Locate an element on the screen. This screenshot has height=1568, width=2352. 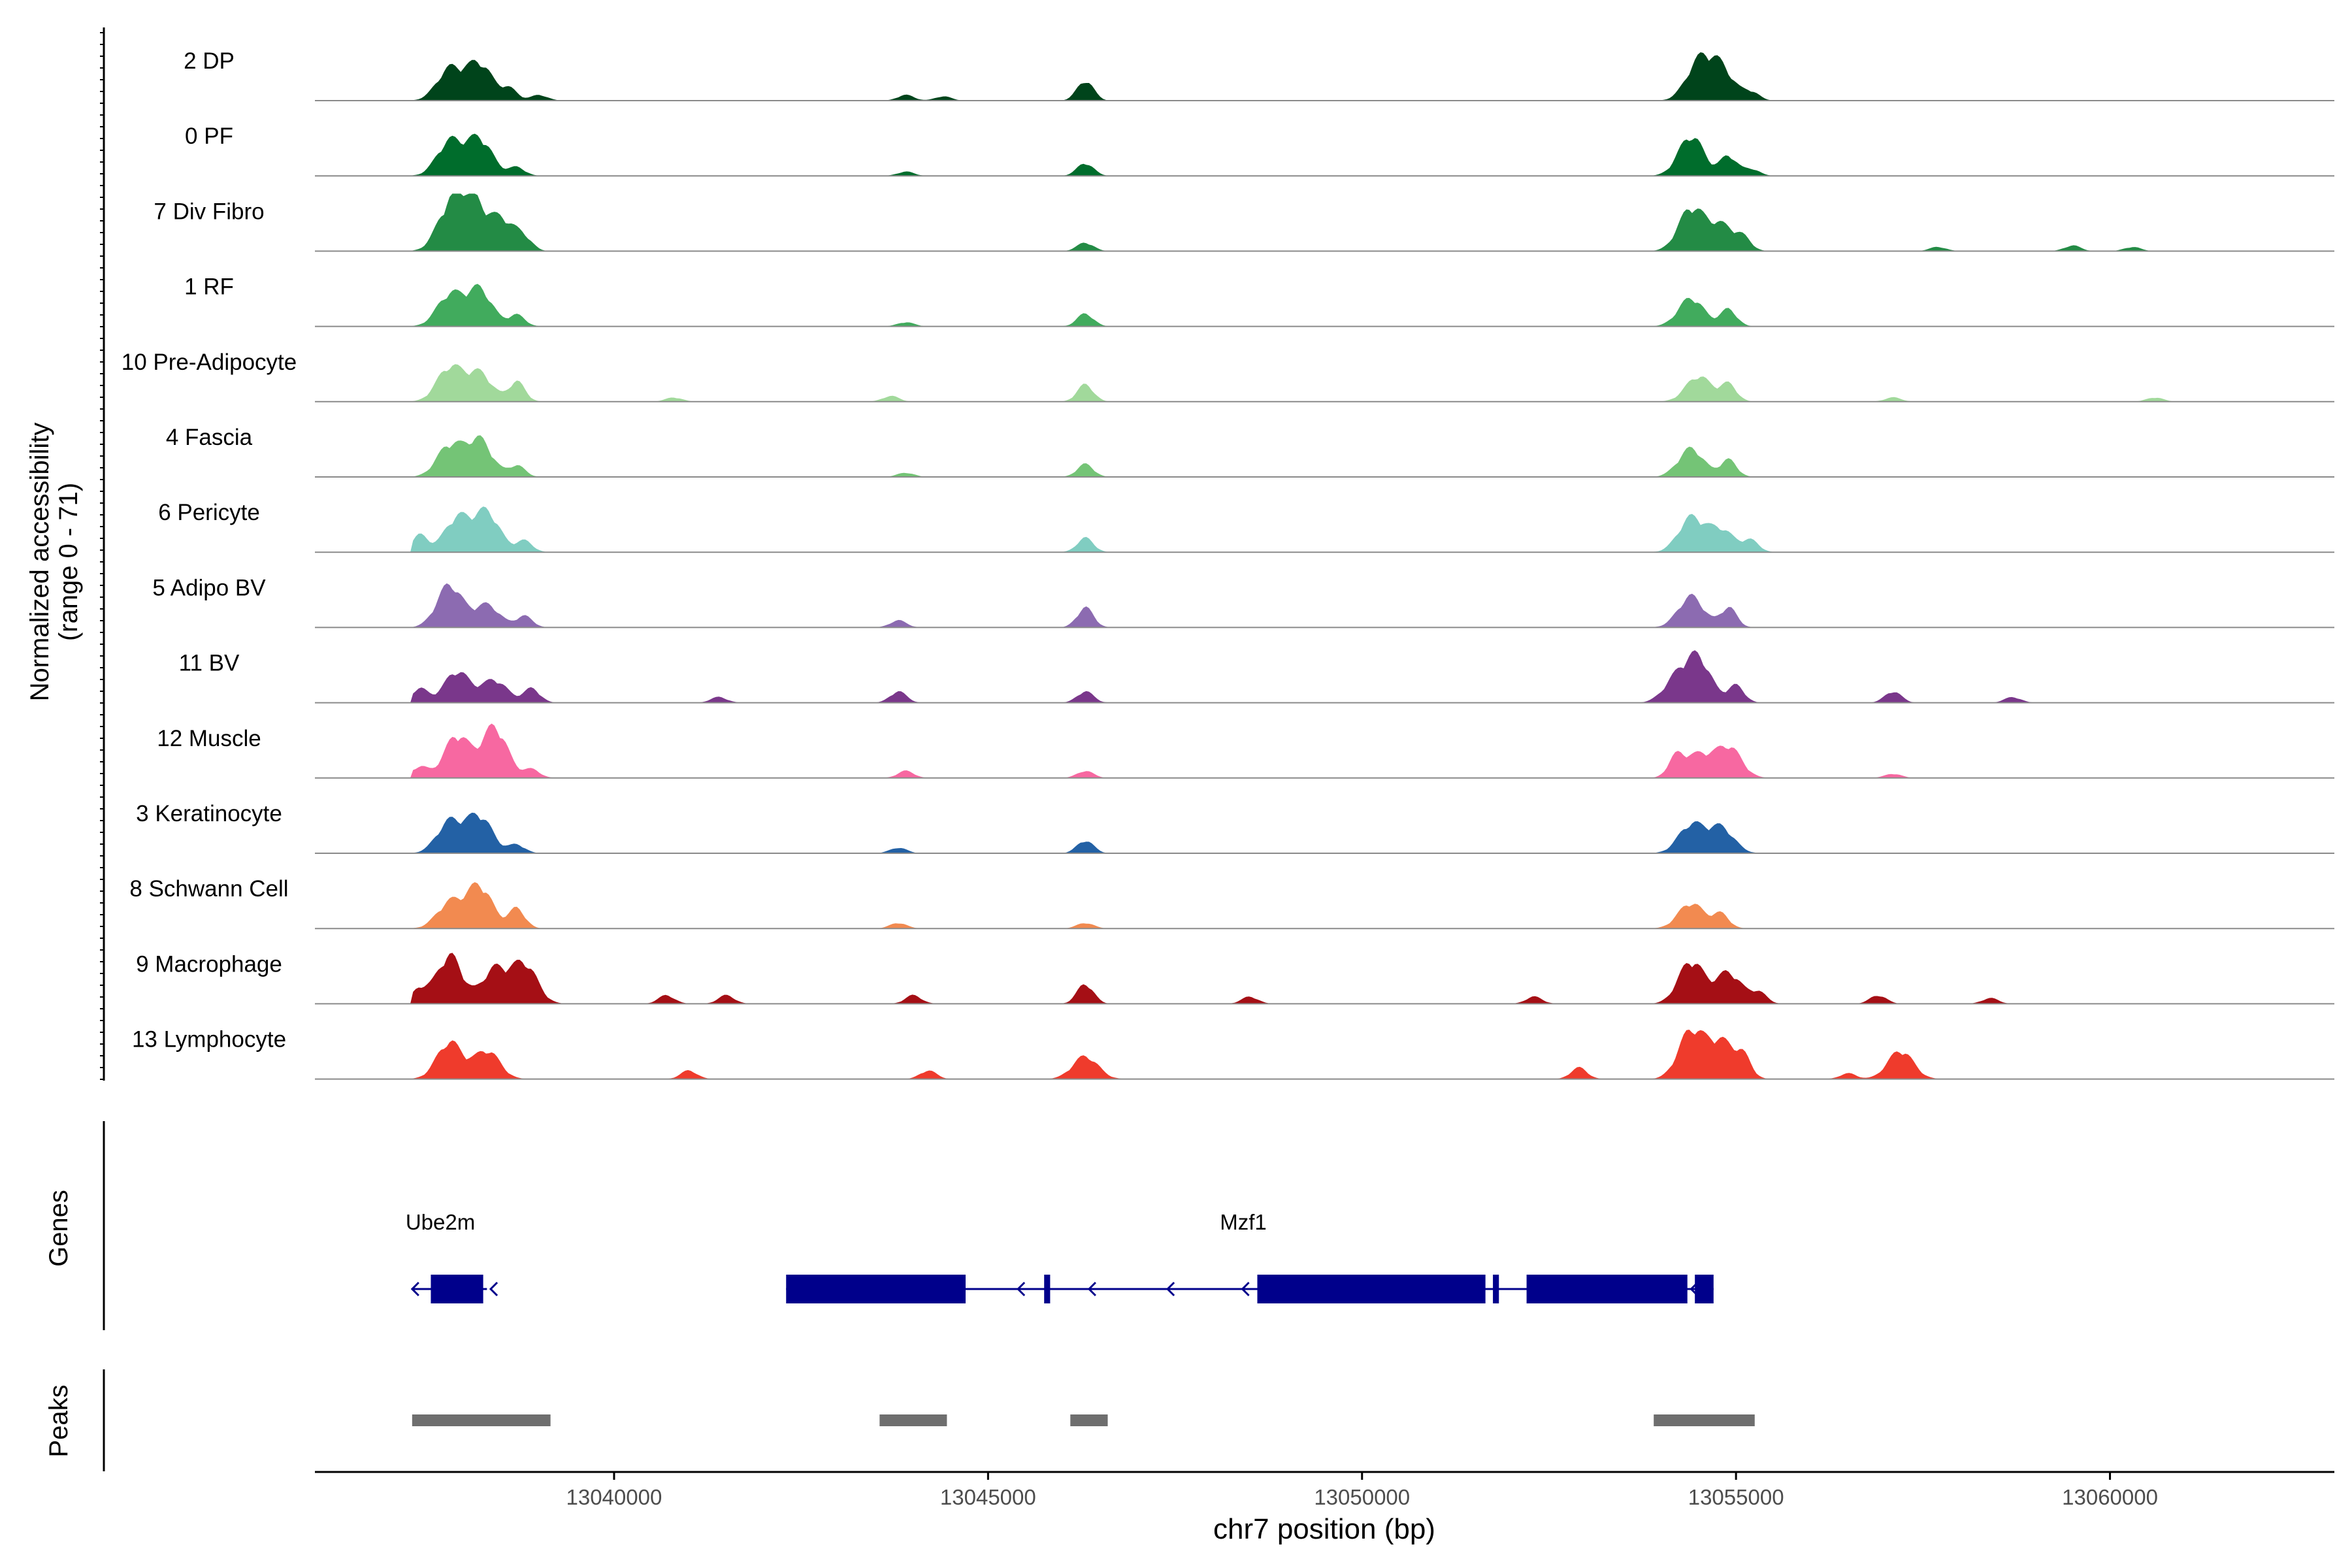
track-6: 6 Pericyte is located at coordinates (1246, 526).